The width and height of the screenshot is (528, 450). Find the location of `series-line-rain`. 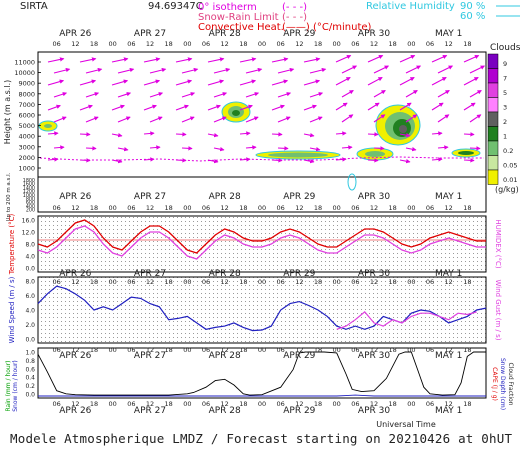

series-line-rain is located at coordinates (262, 395).